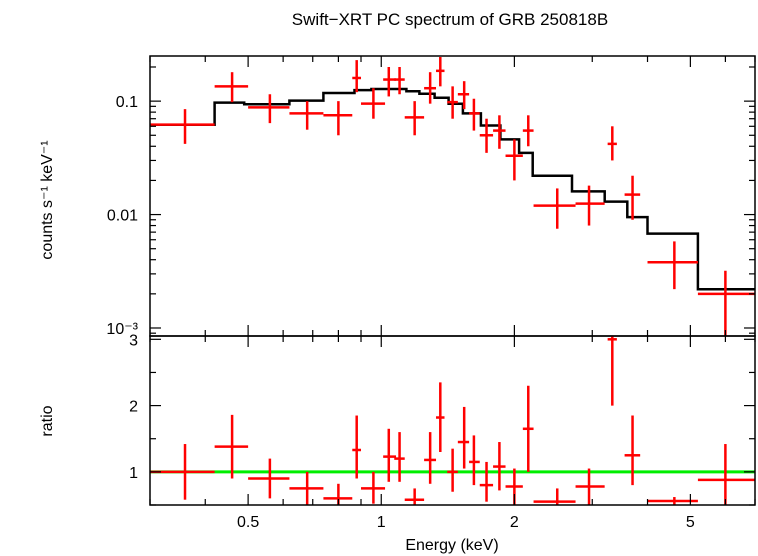 The image size is (758, 556). Describe the element at coordinates (122, 329) in the screenshot. I see `y-tick-label: 10⁻³` at that location.